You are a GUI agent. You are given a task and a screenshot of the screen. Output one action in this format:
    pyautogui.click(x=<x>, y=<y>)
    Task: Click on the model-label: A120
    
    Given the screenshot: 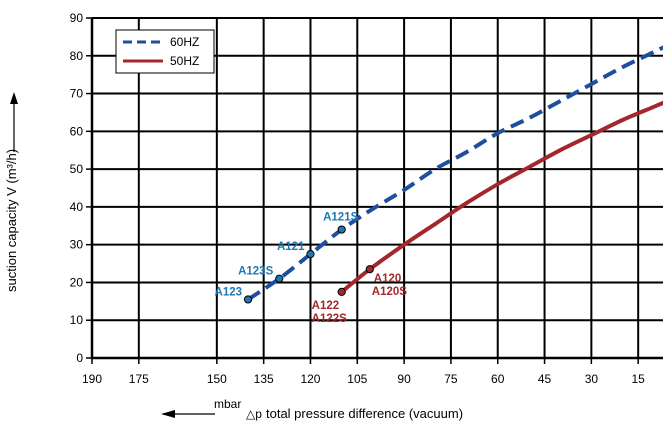 What is the action you would take?
    pyautogui.click(x=388, y=279)
    